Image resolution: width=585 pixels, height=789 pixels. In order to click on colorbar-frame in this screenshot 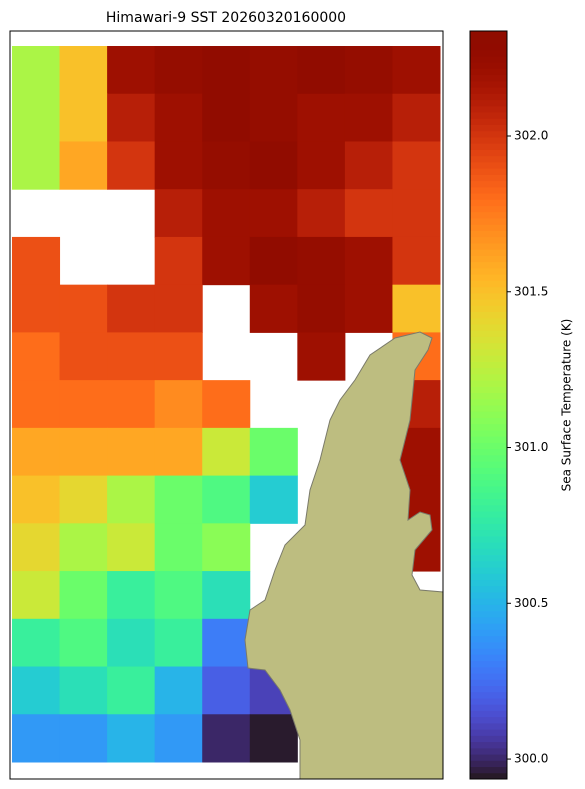, I will do `click(488, 405)`.